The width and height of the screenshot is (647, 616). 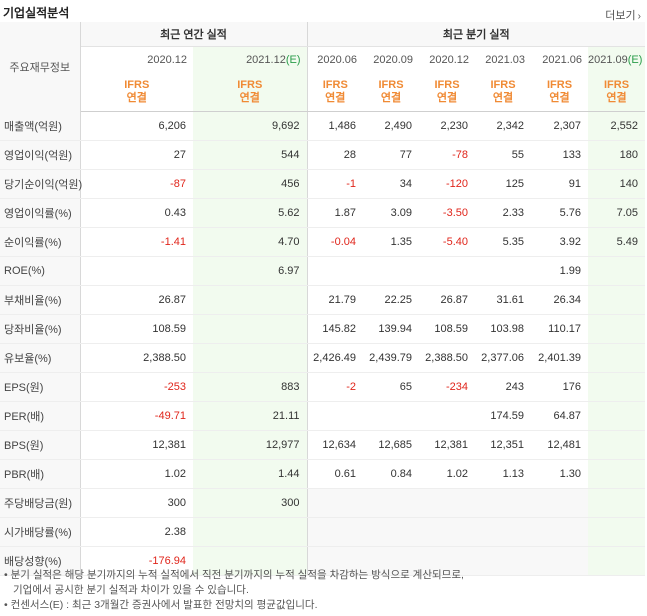 What do you see at coordinates (250, 242) in the screenshot?
I see `table-cell: 4.70` at bounding box center [250, 242].